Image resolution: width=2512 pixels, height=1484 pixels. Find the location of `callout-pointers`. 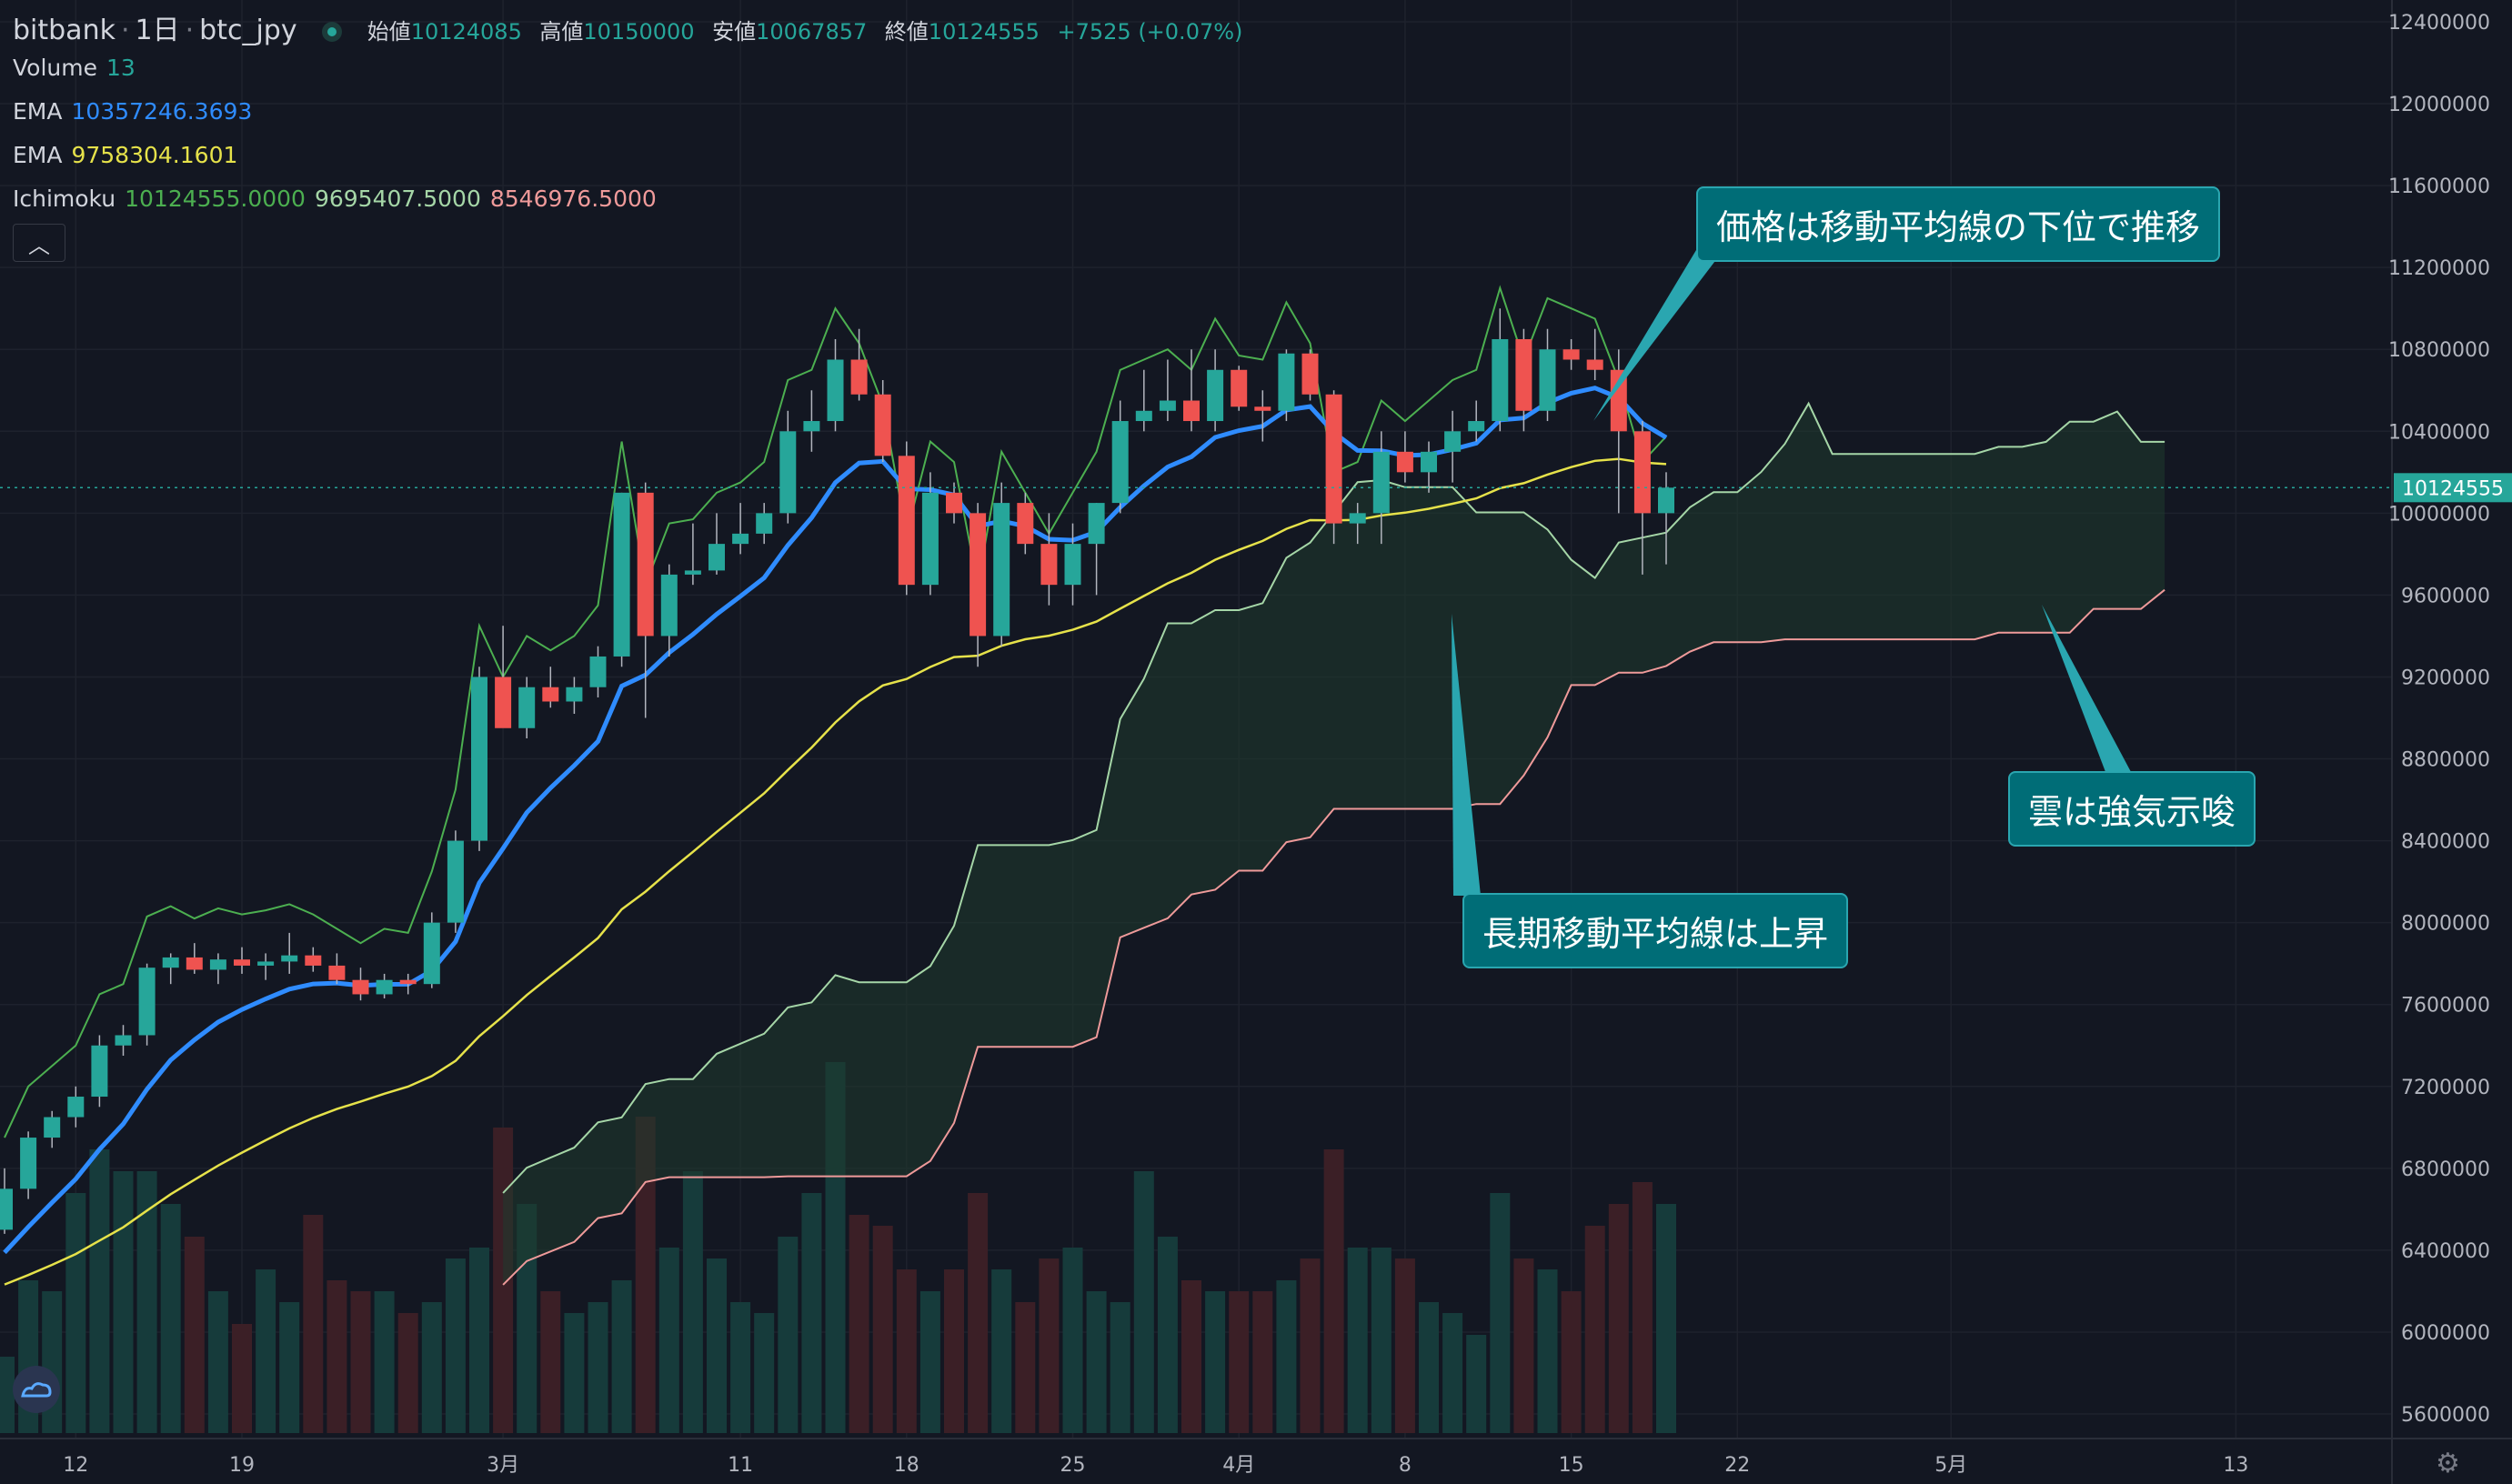

callout-pointers is located at coordinates (1794, 573).